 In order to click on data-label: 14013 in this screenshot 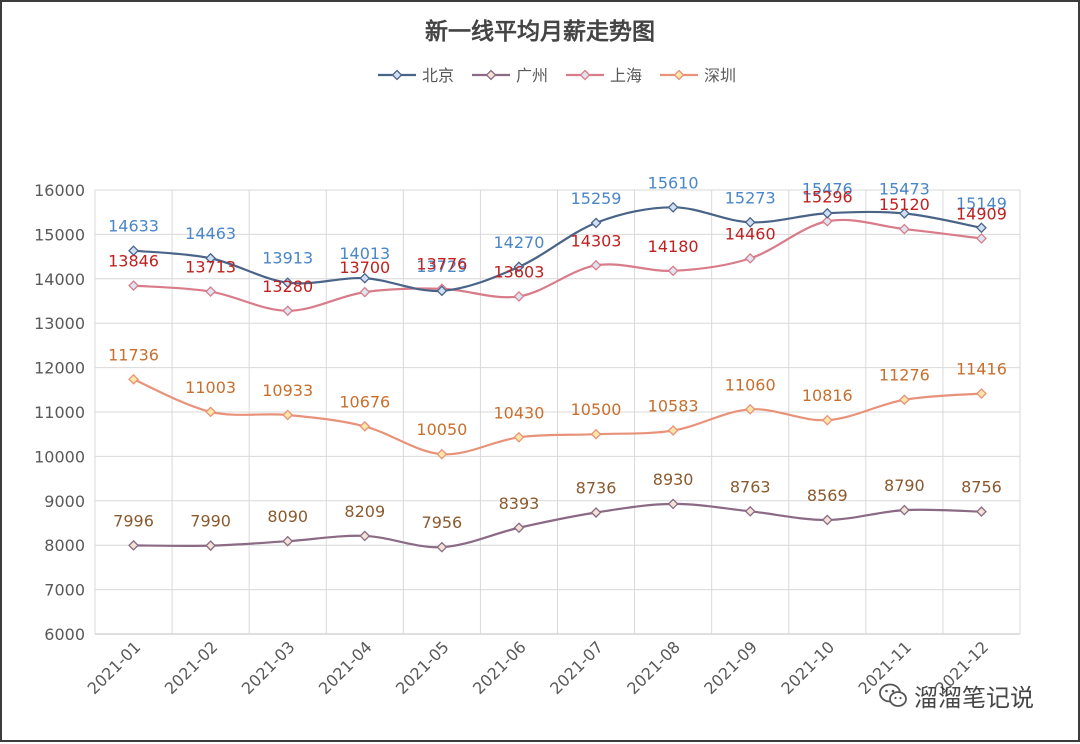, I will do `click(364, 253)`.